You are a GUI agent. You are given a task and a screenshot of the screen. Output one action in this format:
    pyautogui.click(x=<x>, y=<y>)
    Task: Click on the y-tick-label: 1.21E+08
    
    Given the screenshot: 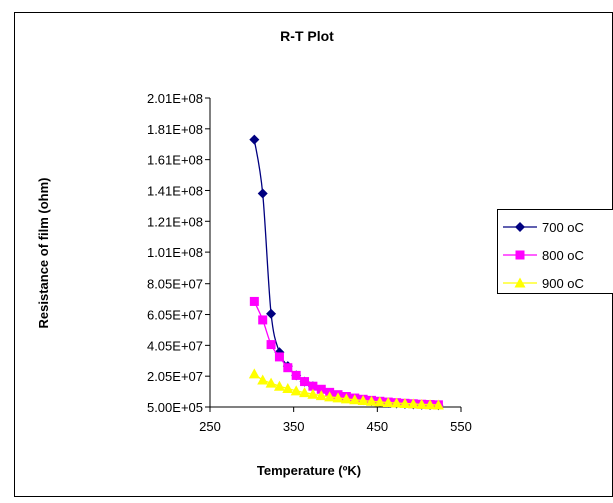 What is the action you would take?
    pyautogui.click(x=175, y=221)
    